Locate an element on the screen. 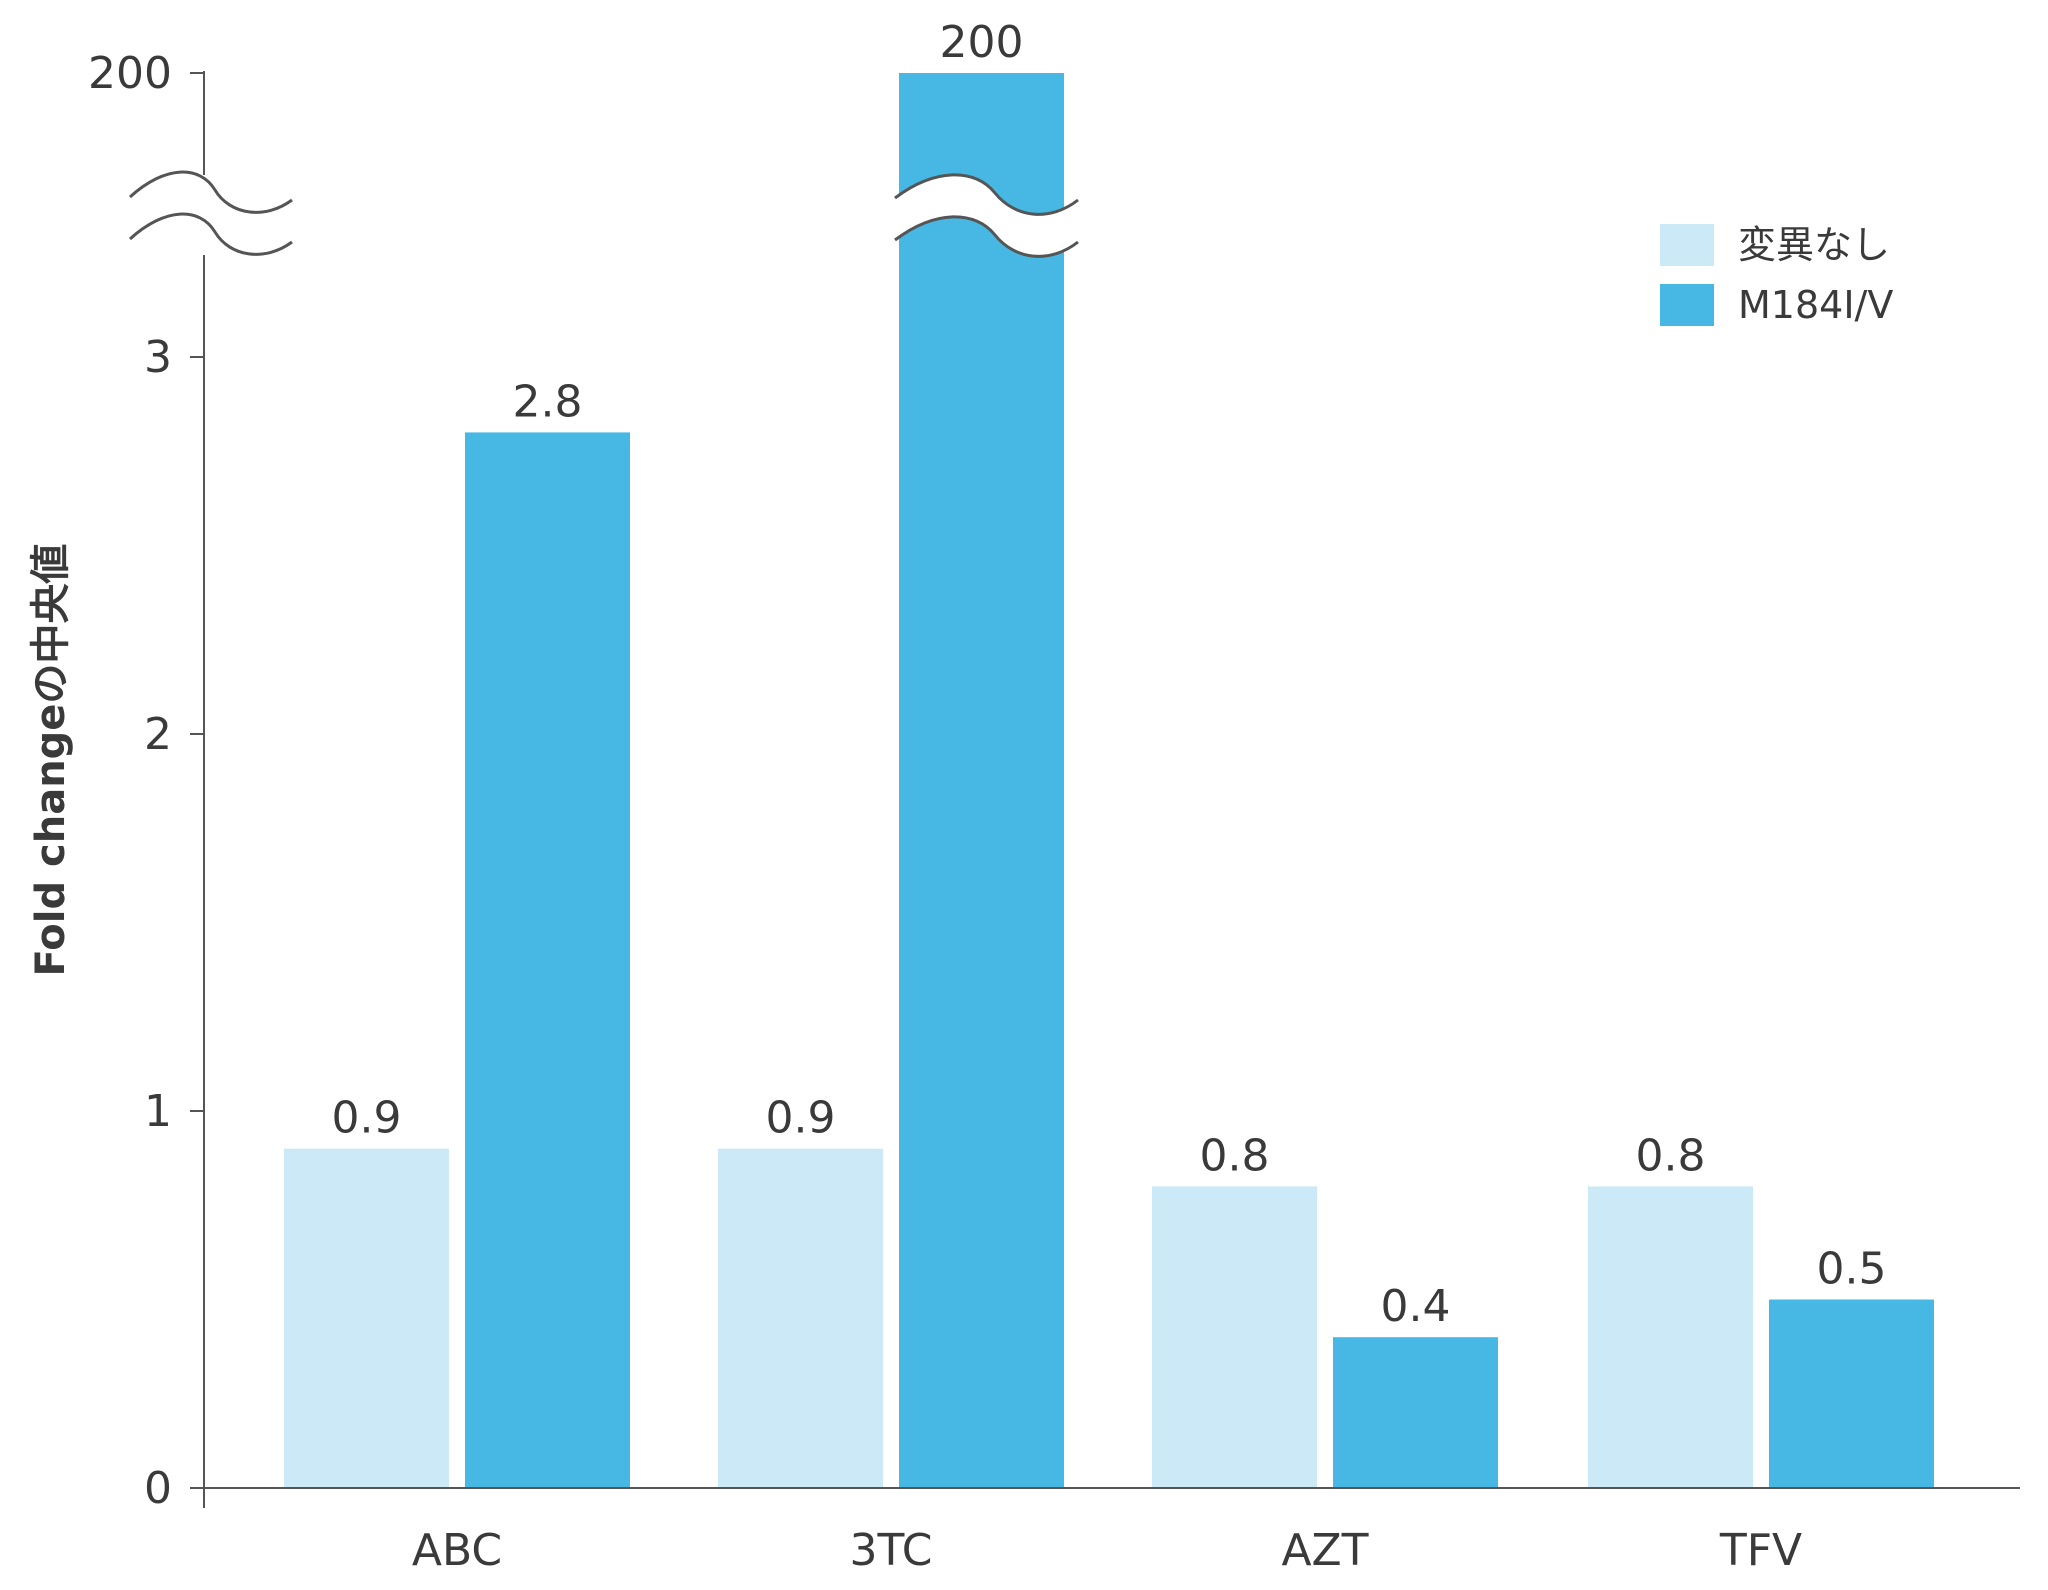 The width and height of the screenshot is (2048, 1590). y-ticks-group: 0 1 2 3 200 is located at coordinates (146, 781).